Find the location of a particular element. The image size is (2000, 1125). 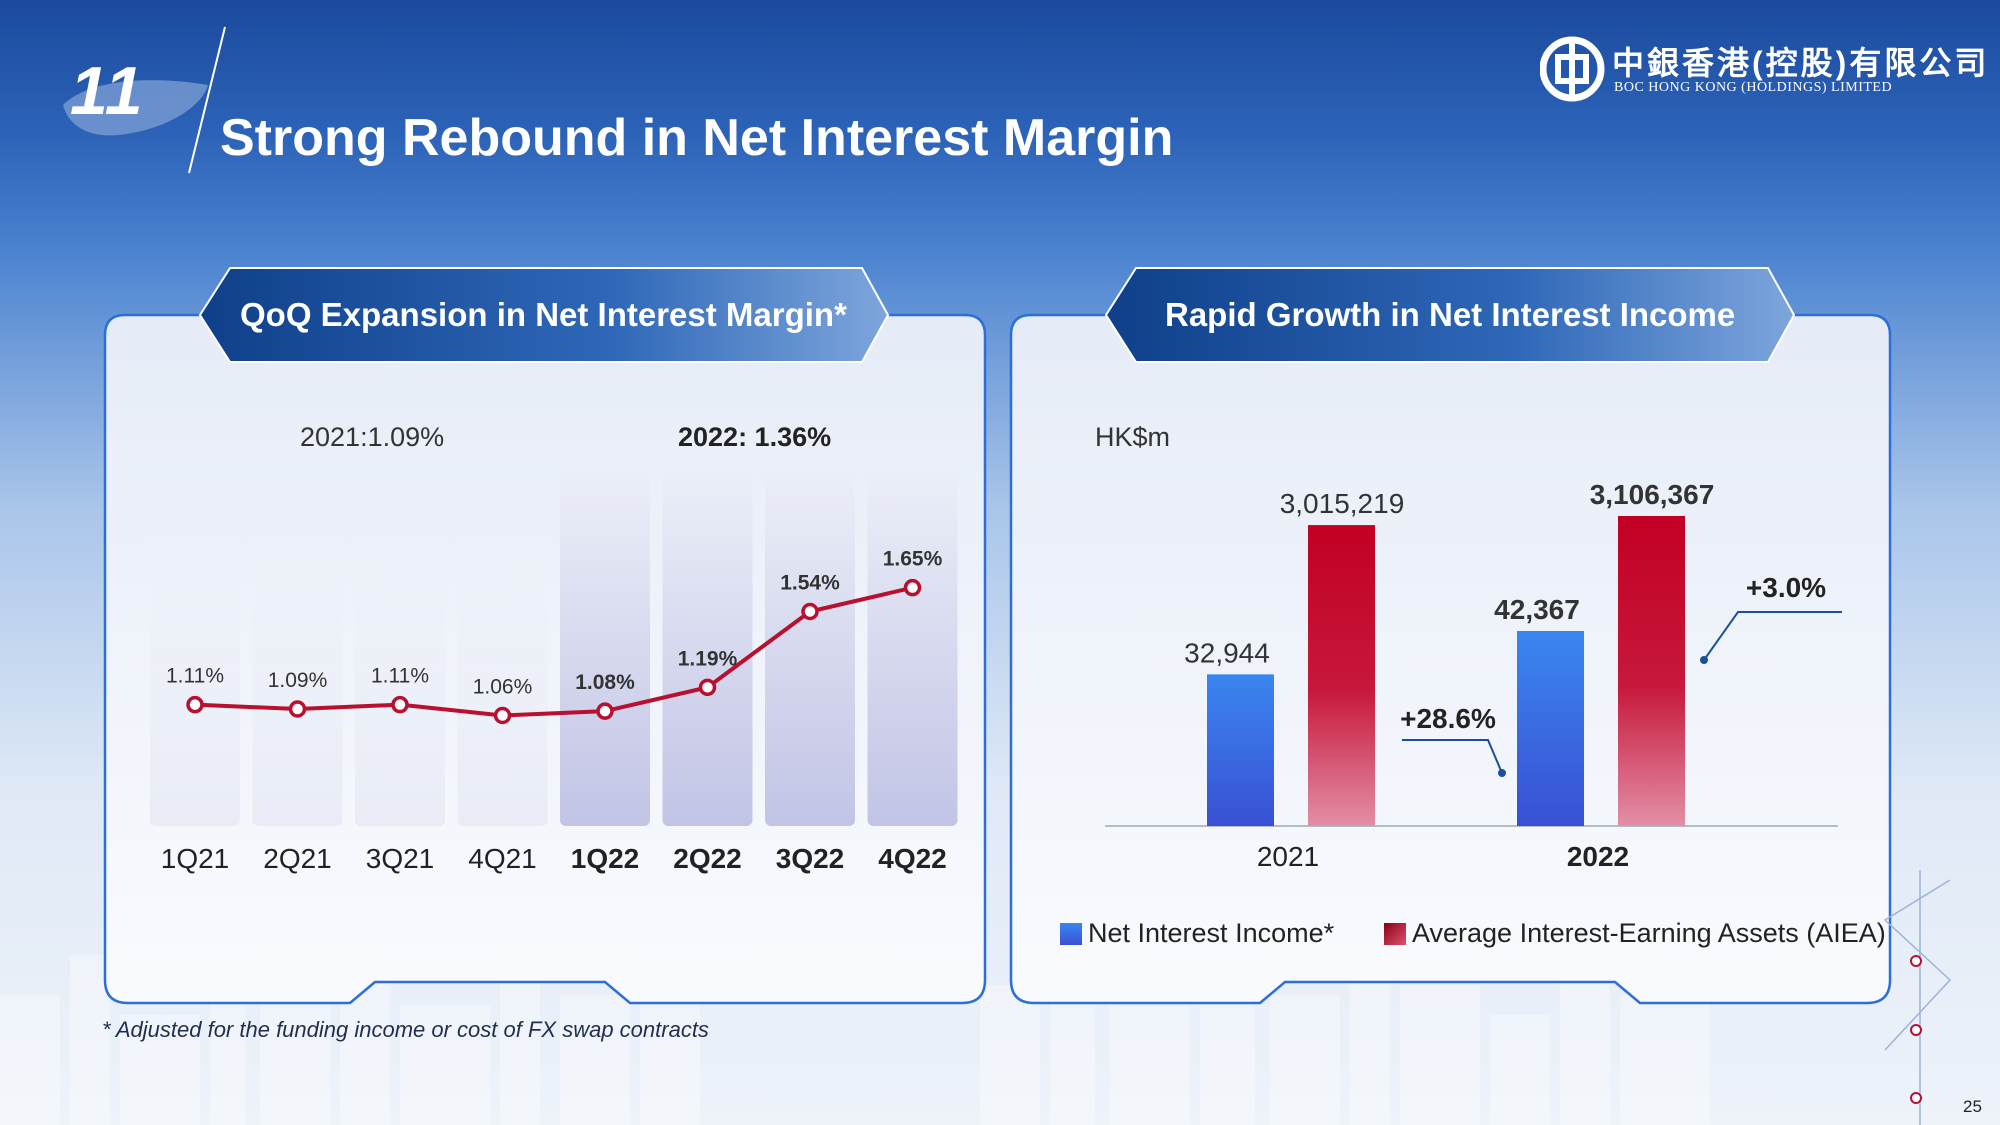

legend-label: Average Interest-Earning Assets (AIEA) is located at coordinates (1649, 933).